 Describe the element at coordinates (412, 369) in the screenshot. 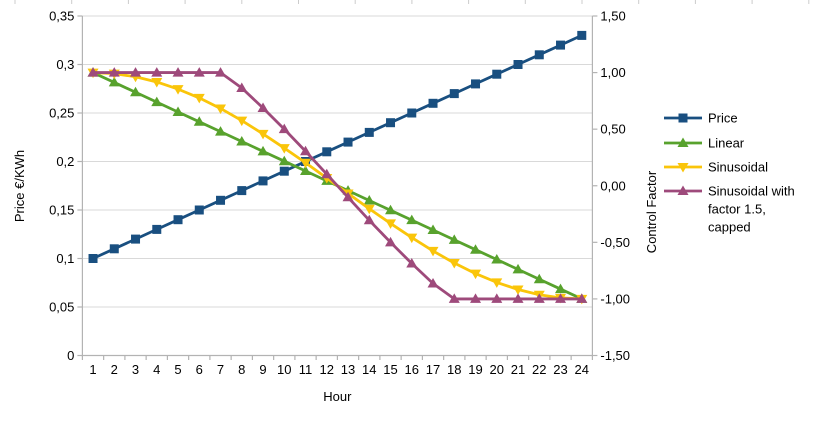

I see `x-axis-tick-label: 16` at that location.